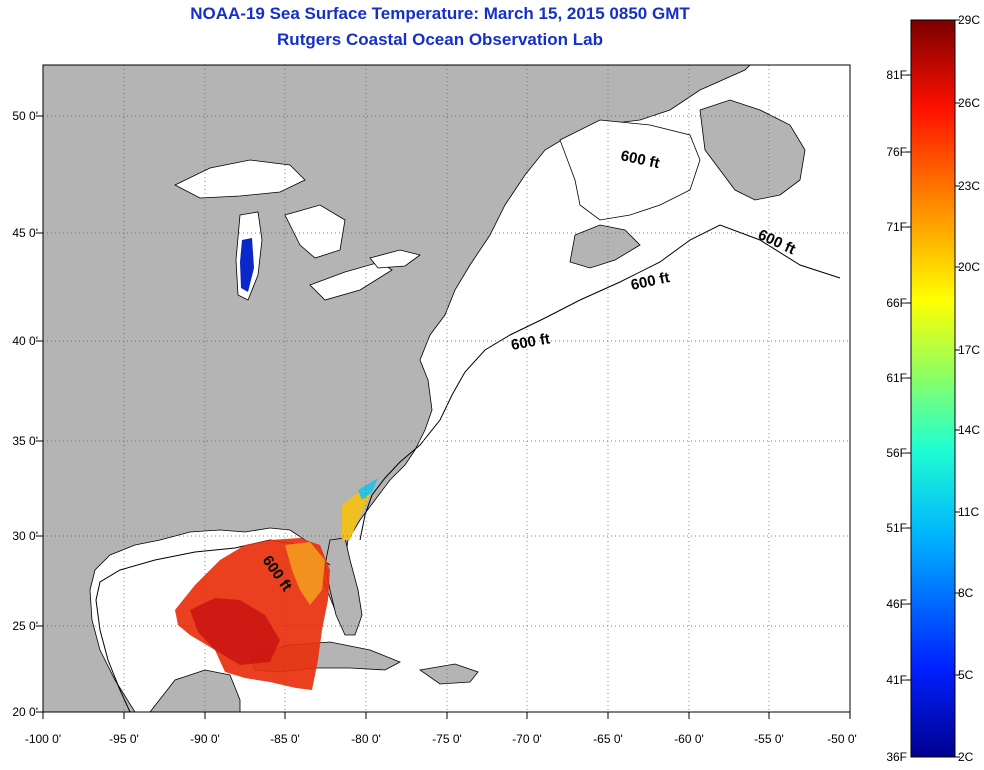  I want to click on sst-swath-gulf-warm, so click(305, 573).